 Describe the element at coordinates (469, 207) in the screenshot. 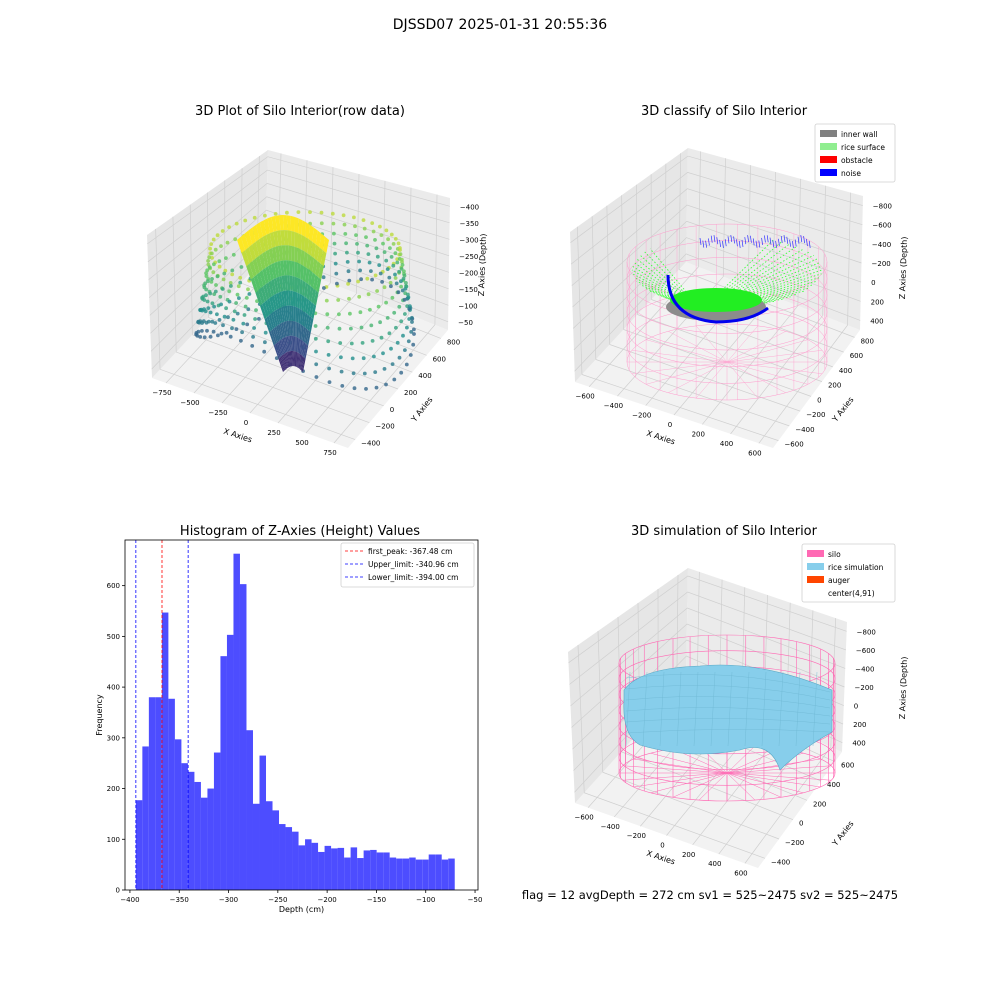

I see `z-tick-label: −400` at that location.